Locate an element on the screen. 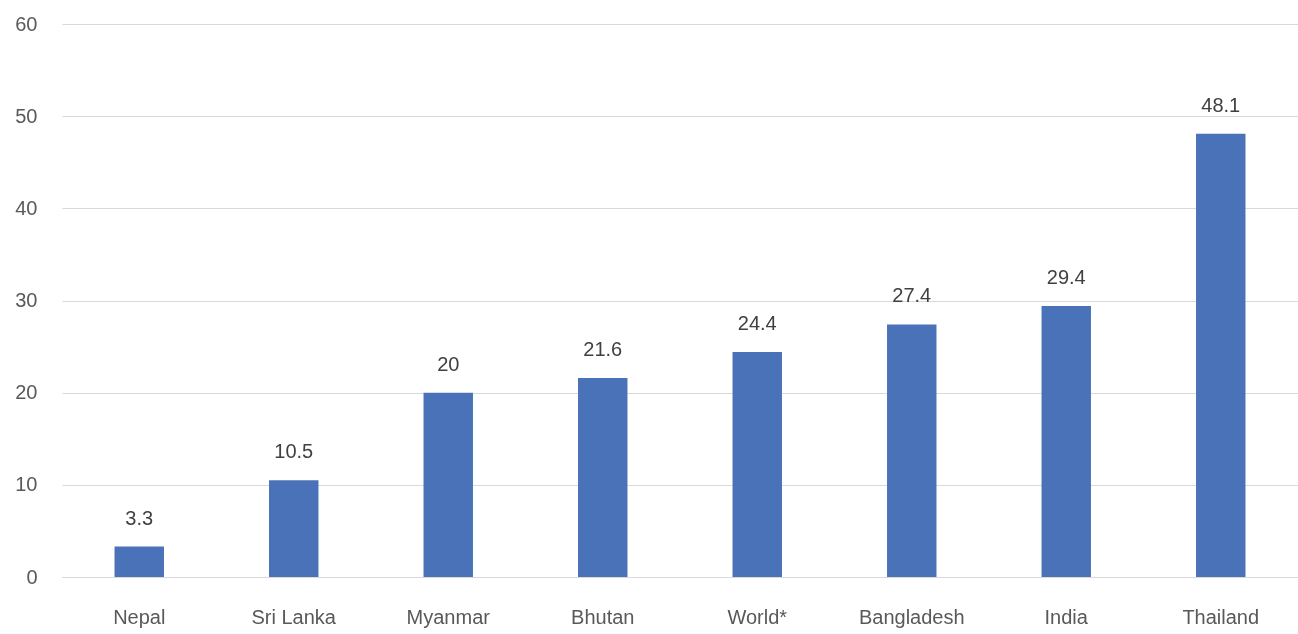 The width and height of the screenshot is (1298, 634). y-tick-label: 40 is located at coordinates (26, 207).